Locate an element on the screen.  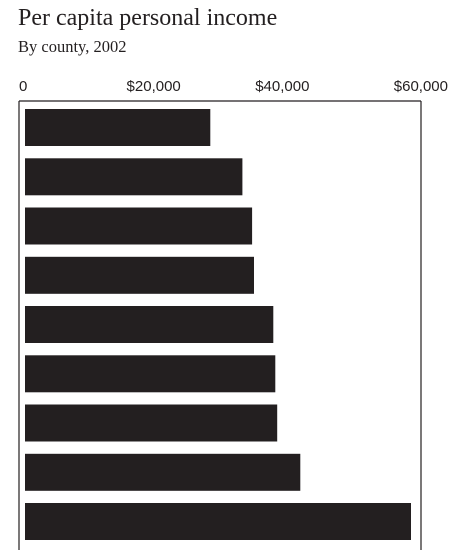
x-tick-label: $40,000 is located at coordinates (282, 86).